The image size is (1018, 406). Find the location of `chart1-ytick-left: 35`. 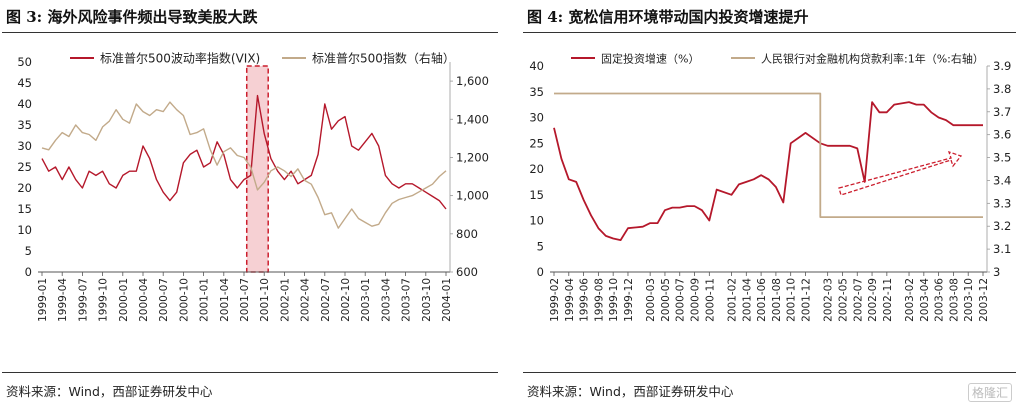

chart1-ytick-left: 35 is located at coordinates (536, 92).